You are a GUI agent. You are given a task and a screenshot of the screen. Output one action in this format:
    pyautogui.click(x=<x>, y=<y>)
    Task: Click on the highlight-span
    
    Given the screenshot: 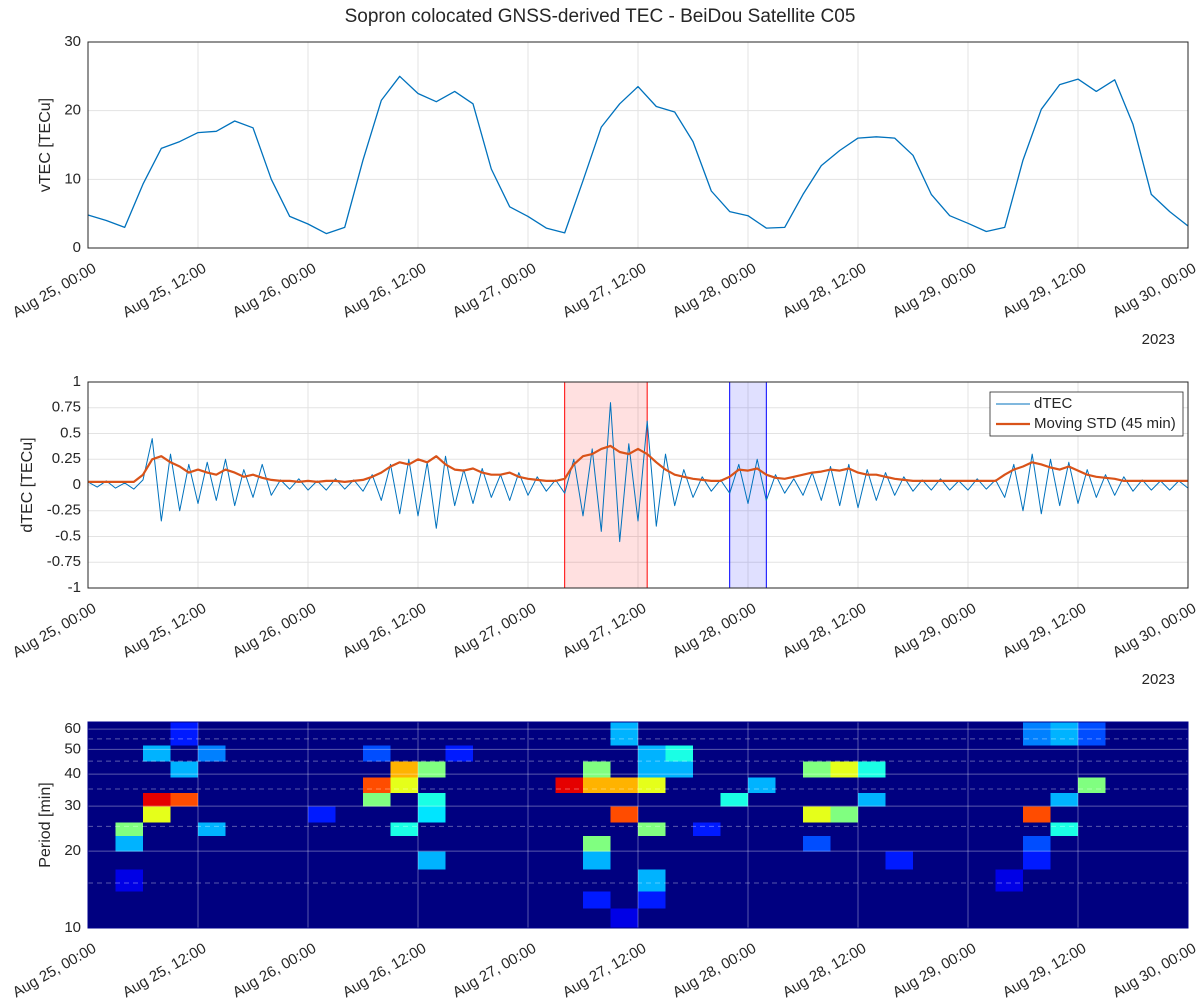 What is the action you would take?
    pyautogui.click(x=606, y=485)
    